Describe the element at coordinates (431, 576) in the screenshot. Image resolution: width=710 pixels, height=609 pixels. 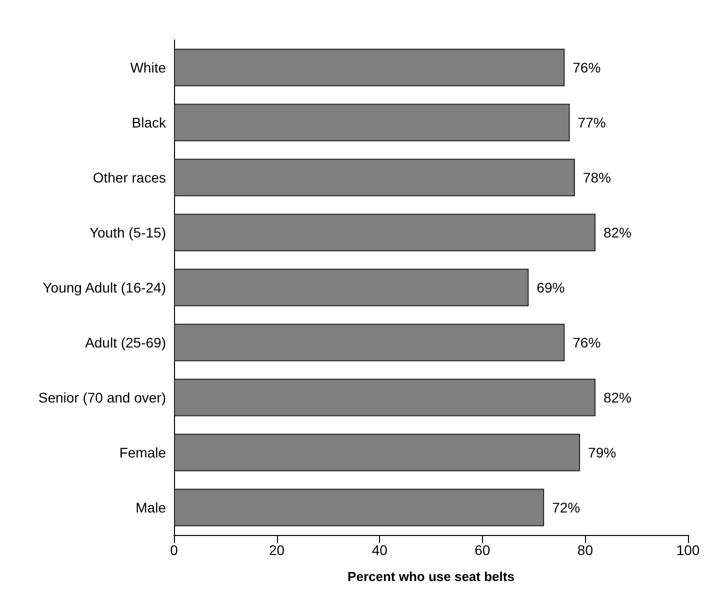
I see `x-axis-title: Percent who use seat belts` at that location.